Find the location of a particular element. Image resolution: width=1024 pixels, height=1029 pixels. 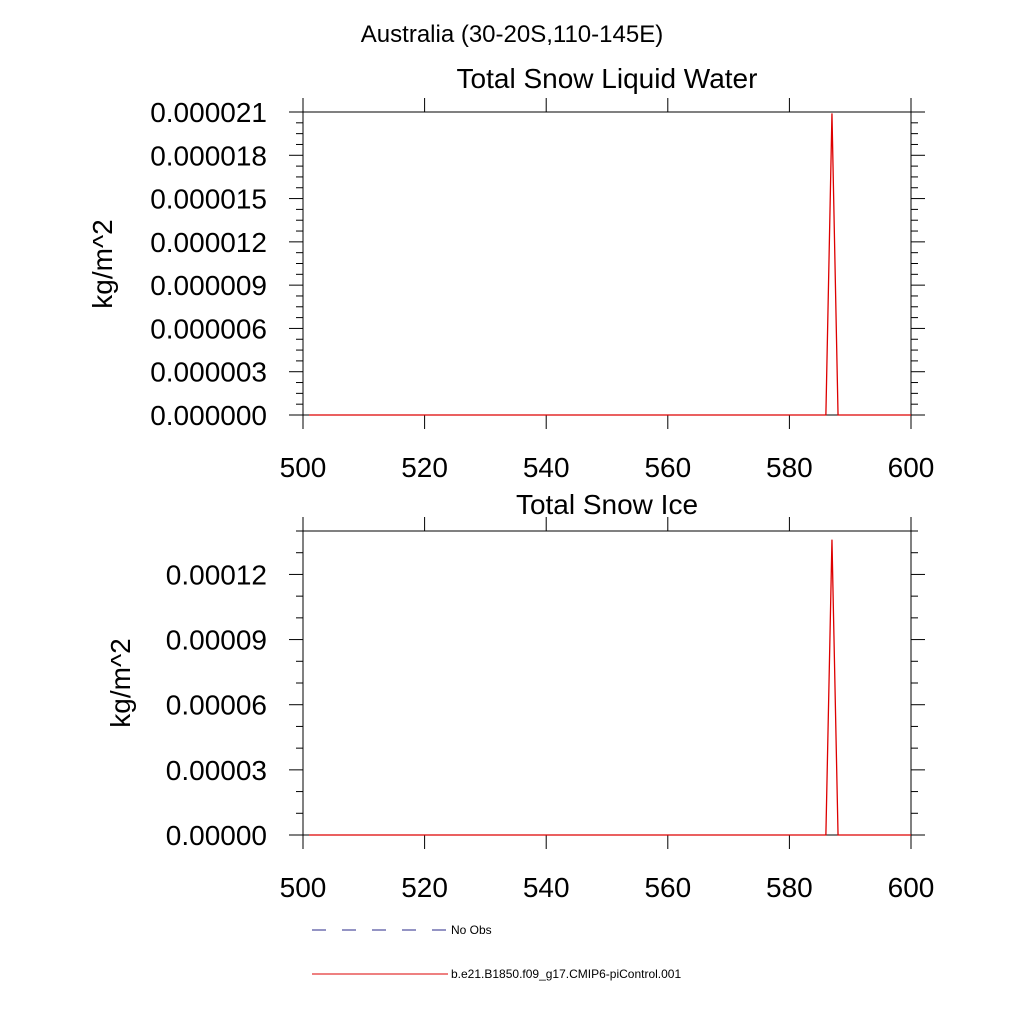

y-tick-label: 0.00003 is located at coordinates (216, 770).